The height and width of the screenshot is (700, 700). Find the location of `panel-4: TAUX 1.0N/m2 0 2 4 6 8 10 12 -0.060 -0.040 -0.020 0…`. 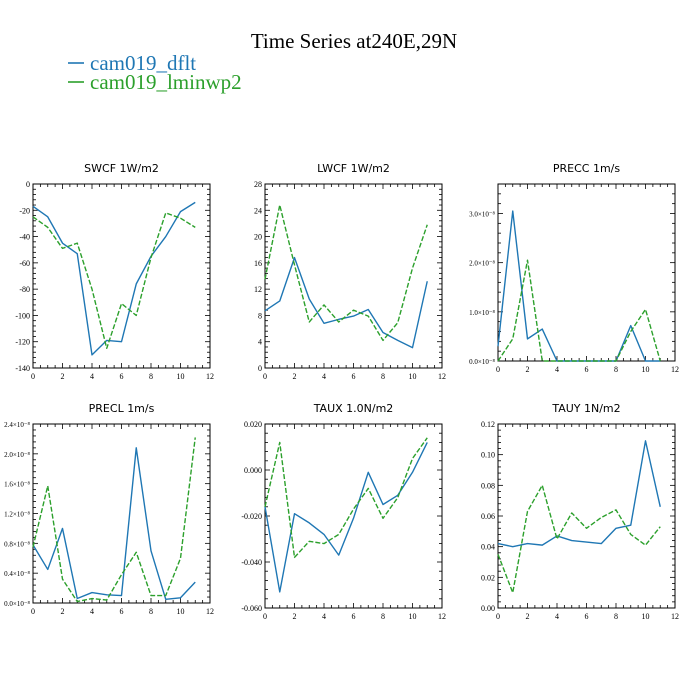

panel-4: TAUX 1.0N/m2 0 2 4 6 8 10 12 -0.060 -0.040 -0.020 0… is located at coordinates (343, 511).